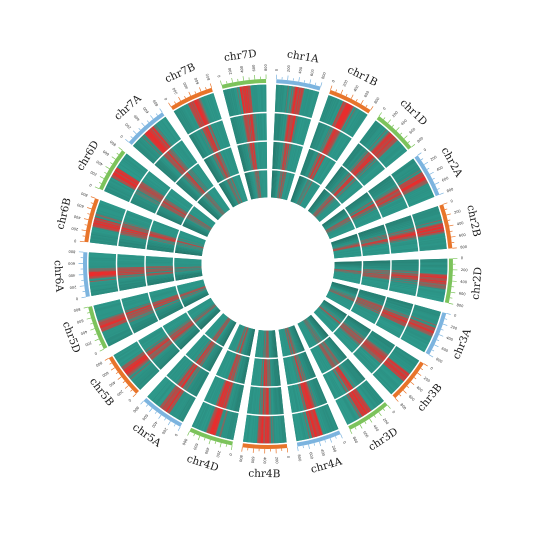 The width and height of the screenshot is (536, 536). Describe the element at coordinates (440, 168) in the screenshot. I see `tick-label: 400` at that location.